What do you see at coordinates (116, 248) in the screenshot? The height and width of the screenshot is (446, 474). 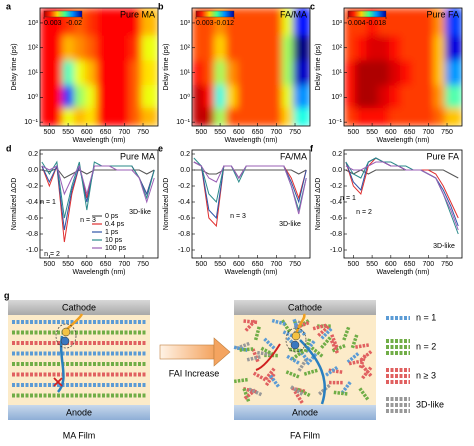 I see `legend-label: 100 ps` at bounding box center [116, 248].